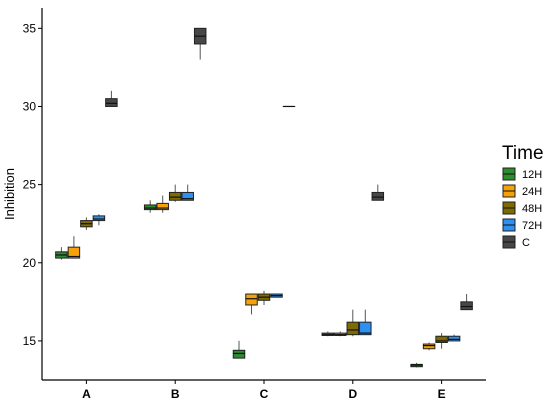 This screenshot has width=550, height=404. I want to click on box-A-12H, so click(61, 253).